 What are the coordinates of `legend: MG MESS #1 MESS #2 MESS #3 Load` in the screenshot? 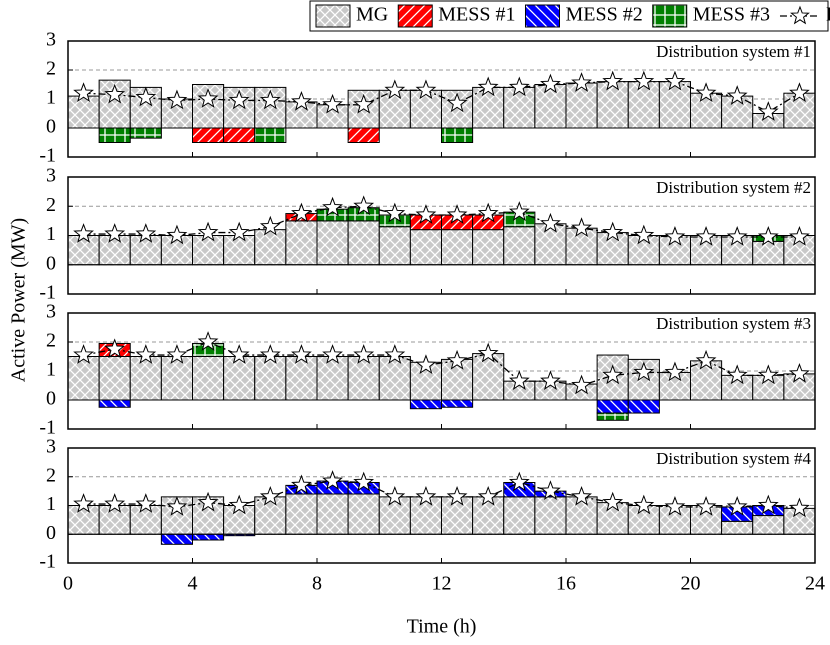 It's located at (569, 16).